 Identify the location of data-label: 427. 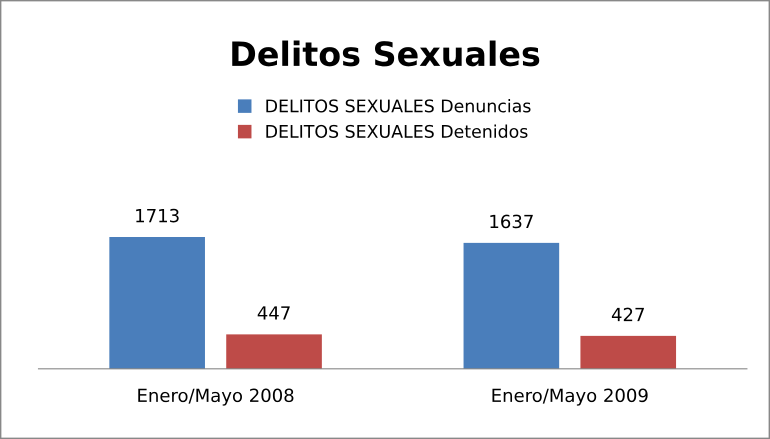
(628, 315).